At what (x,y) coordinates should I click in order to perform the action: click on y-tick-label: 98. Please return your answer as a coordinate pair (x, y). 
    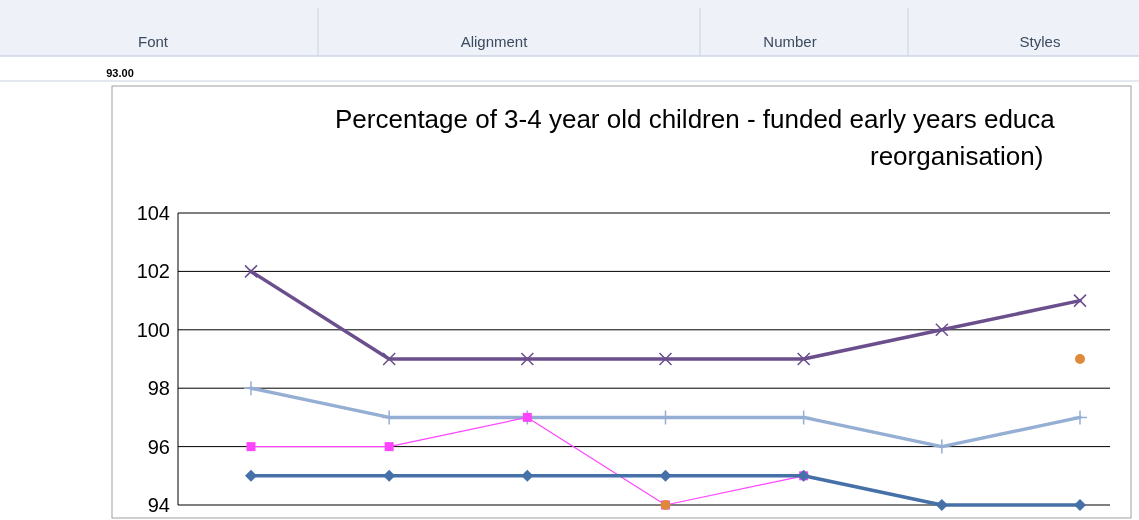
    Looking at the image, I should click on (158, 388).